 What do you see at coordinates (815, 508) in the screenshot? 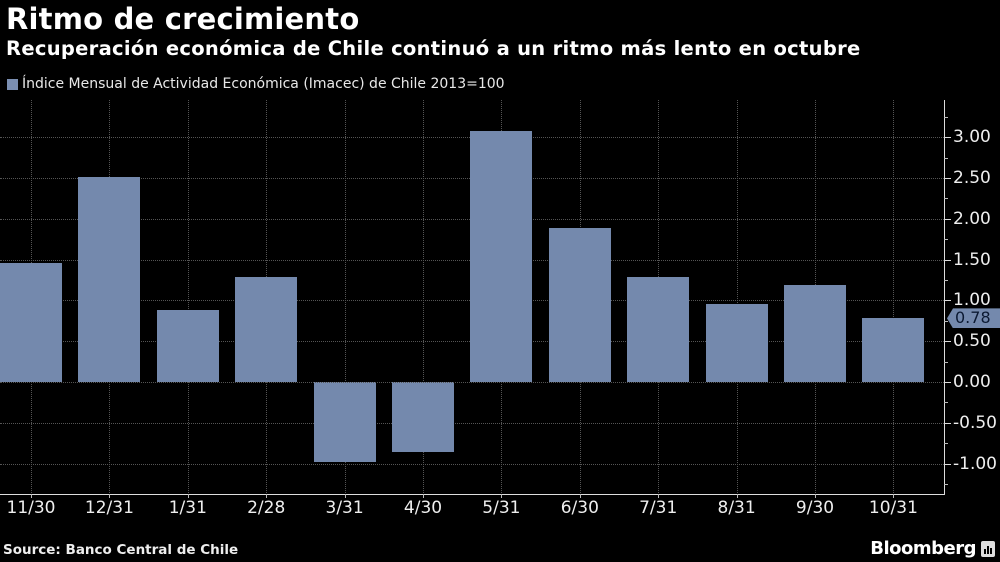
I see `x-tick-label: 9/30` at bounding box center [815, 508].